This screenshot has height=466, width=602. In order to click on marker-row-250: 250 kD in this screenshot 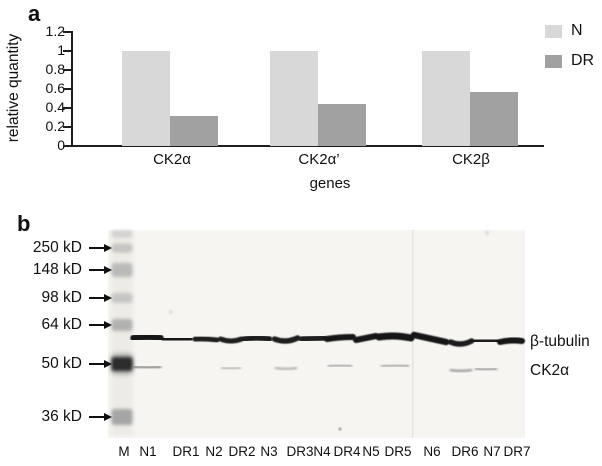, I will do `click(58, 248)`.